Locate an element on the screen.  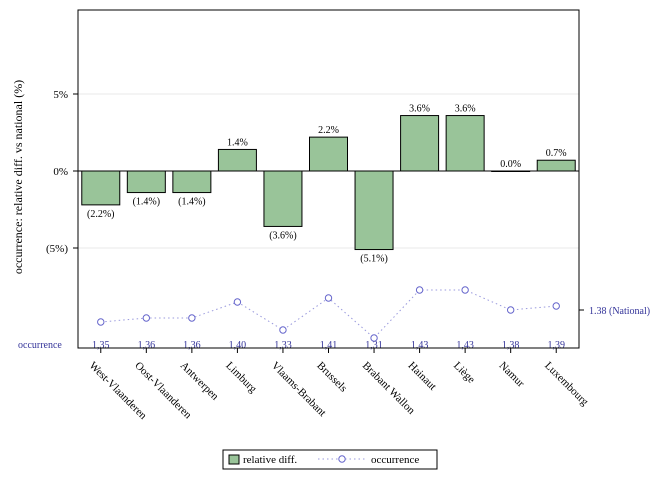
x-tick-label: Namur is located at coordinates (512, 375).